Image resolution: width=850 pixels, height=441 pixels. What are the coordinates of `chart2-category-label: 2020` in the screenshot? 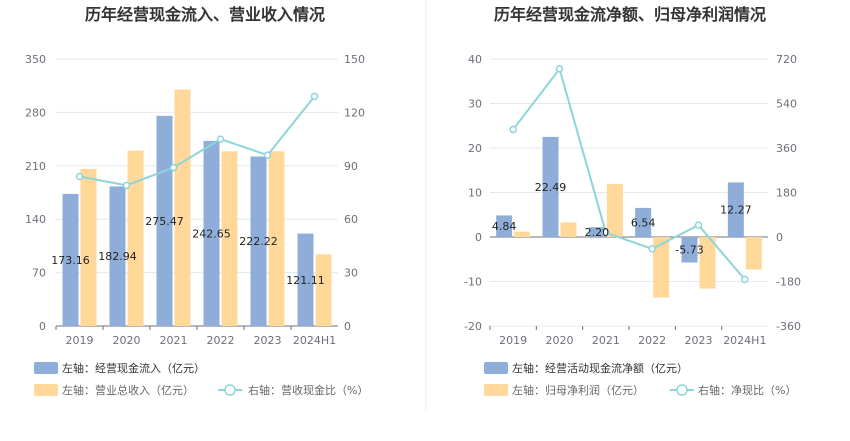 It's located at (560, 340).